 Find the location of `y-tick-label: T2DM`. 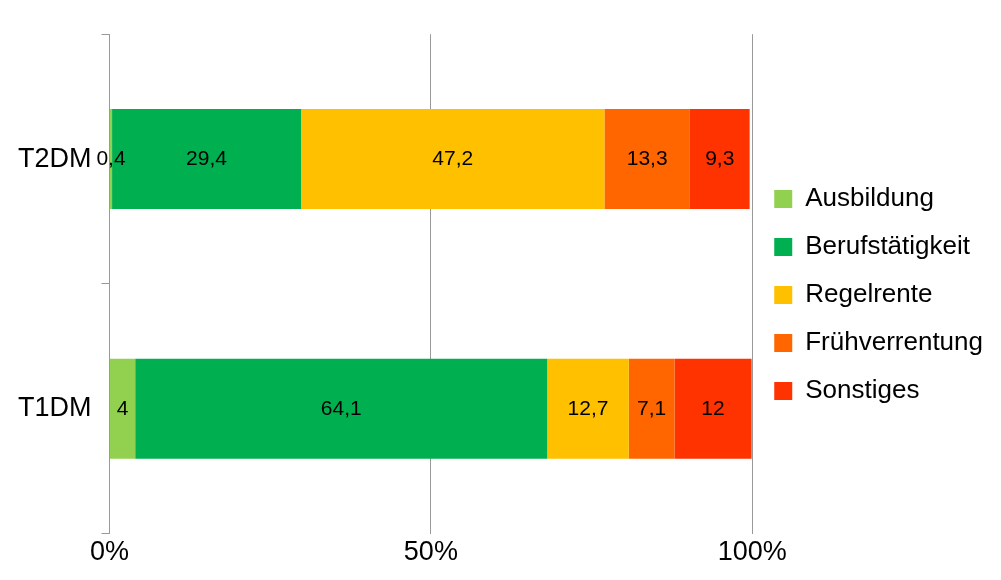

y-tick-label: T2DM is located at coordinates (55, 157).